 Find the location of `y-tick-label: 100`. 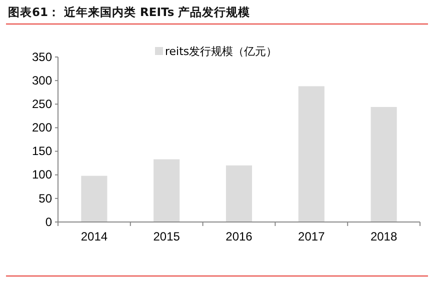

y-tick-label: 100 is located at coordinates (42, 175).